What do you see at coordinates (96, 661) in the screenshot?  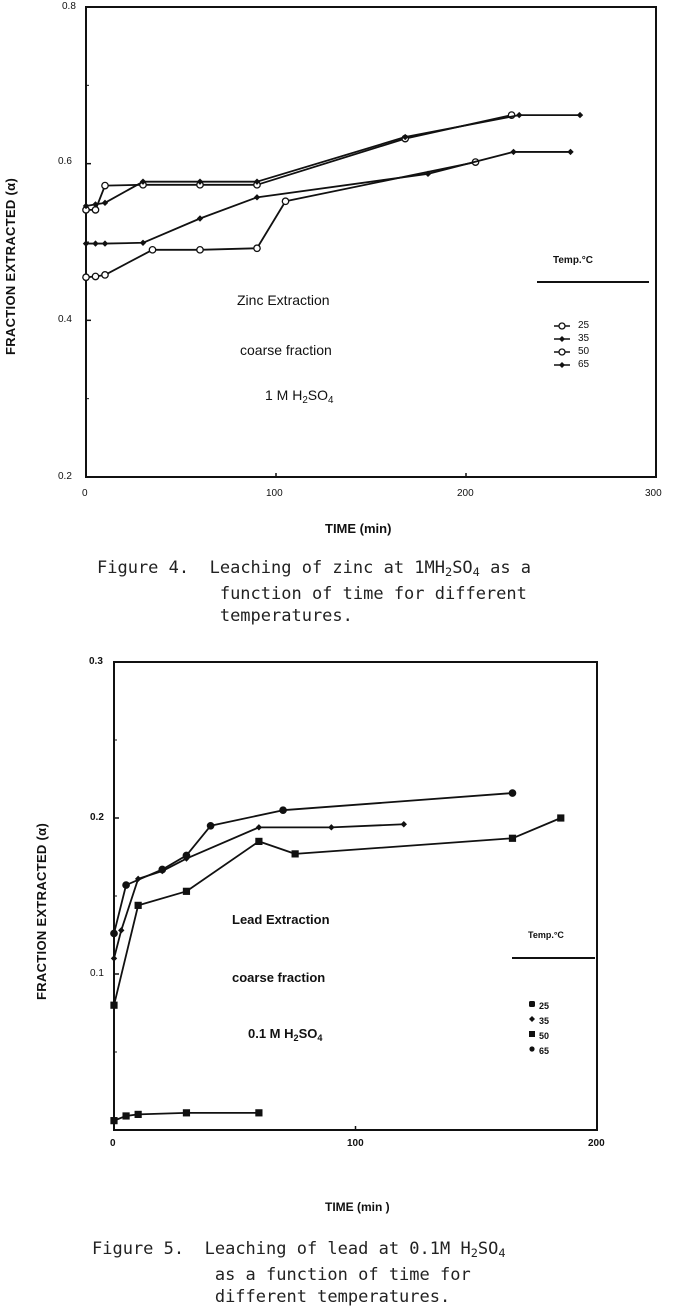 I see `lead-y-tick-0.3: 0.3` at bounding box center [96, 661].